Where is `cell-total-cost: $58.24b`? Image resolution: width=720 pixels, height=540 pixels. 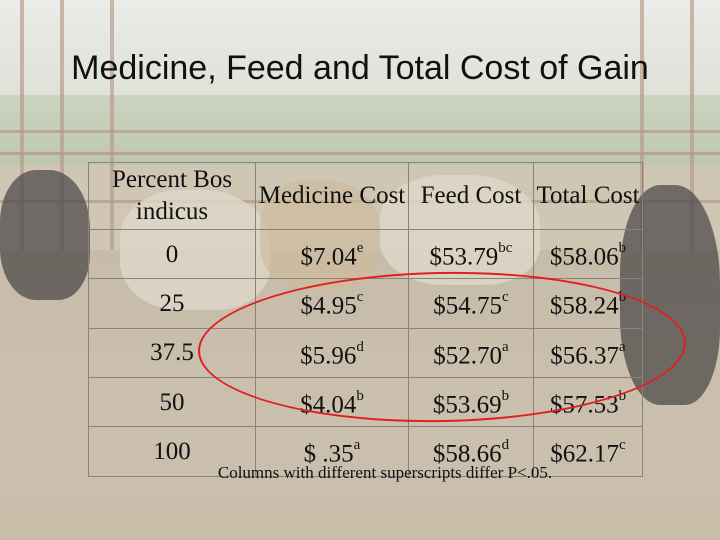
cell-total-cost: $58.24b is located at coordinates (588, 303).